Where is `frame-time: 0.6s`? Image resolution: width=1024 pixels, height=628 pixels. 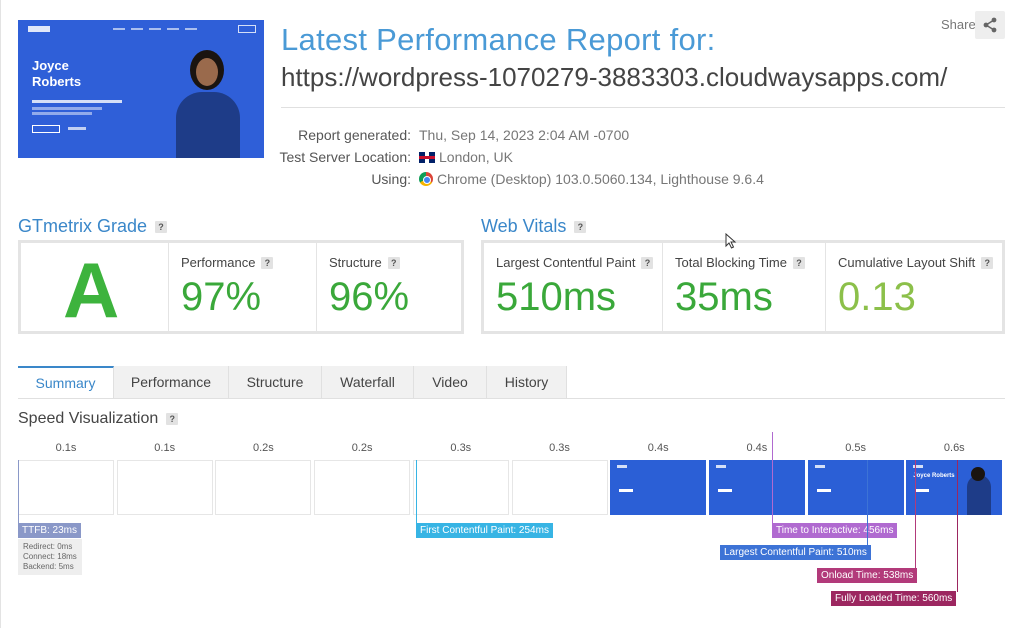 frame-time: 0.6s is located at coordinates (954, 448).